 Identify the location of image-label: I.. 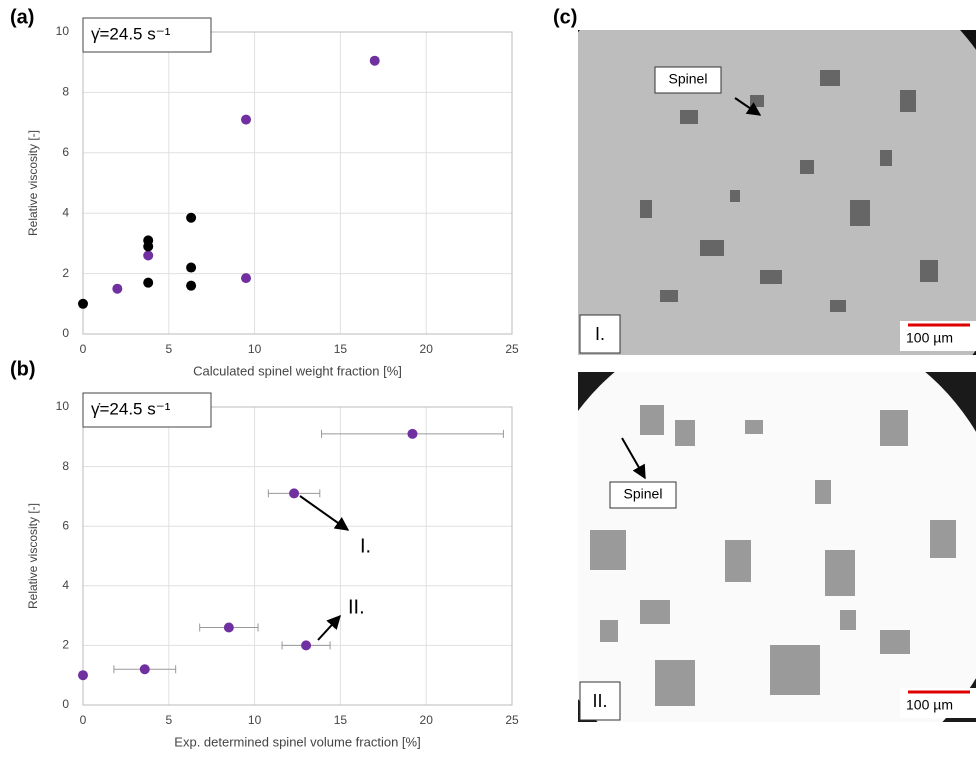
(600, 334).